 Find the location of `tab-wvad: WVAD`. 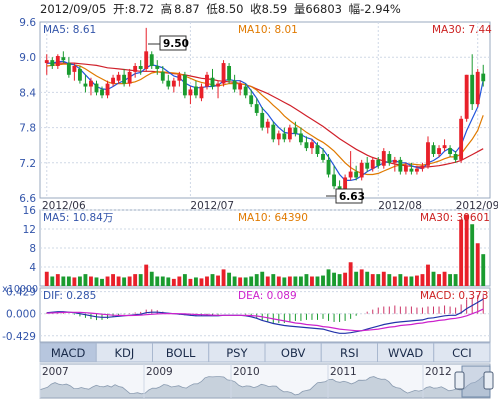

tab-wvad: WVAD is located at coordinates (406, 352).